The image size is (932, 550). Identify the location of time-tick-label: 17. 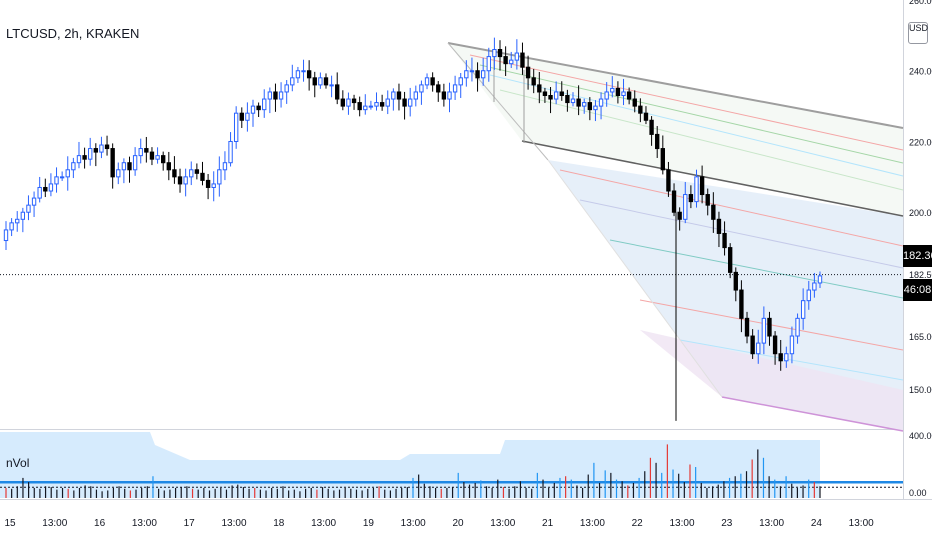
(190, 523).